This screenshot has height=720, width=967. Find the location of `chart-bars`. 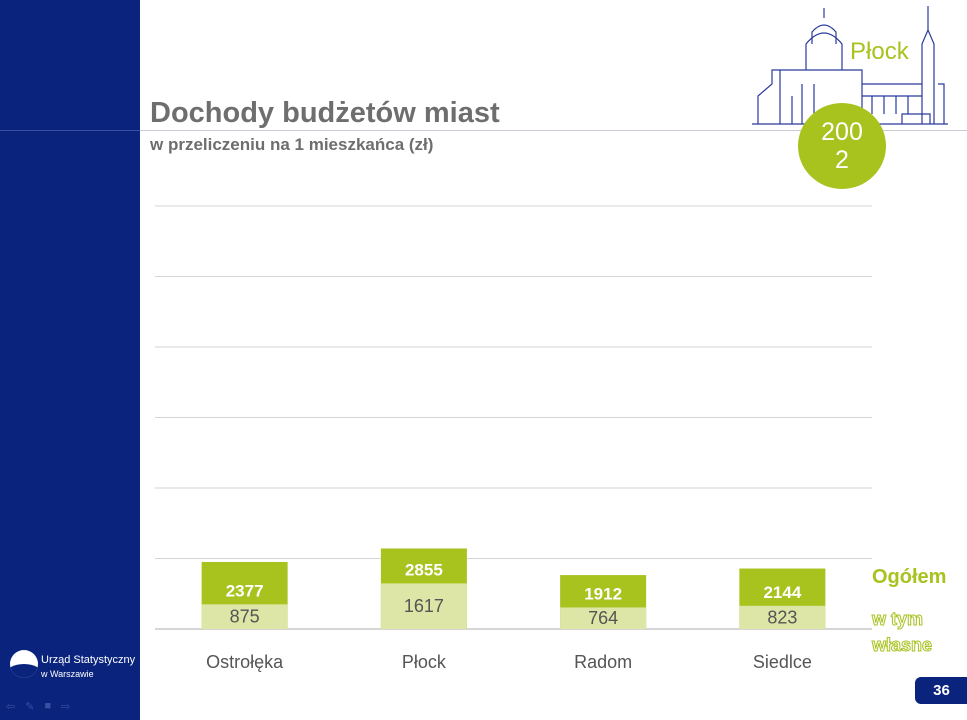

chart-bars is located at coordinates (513, 588).